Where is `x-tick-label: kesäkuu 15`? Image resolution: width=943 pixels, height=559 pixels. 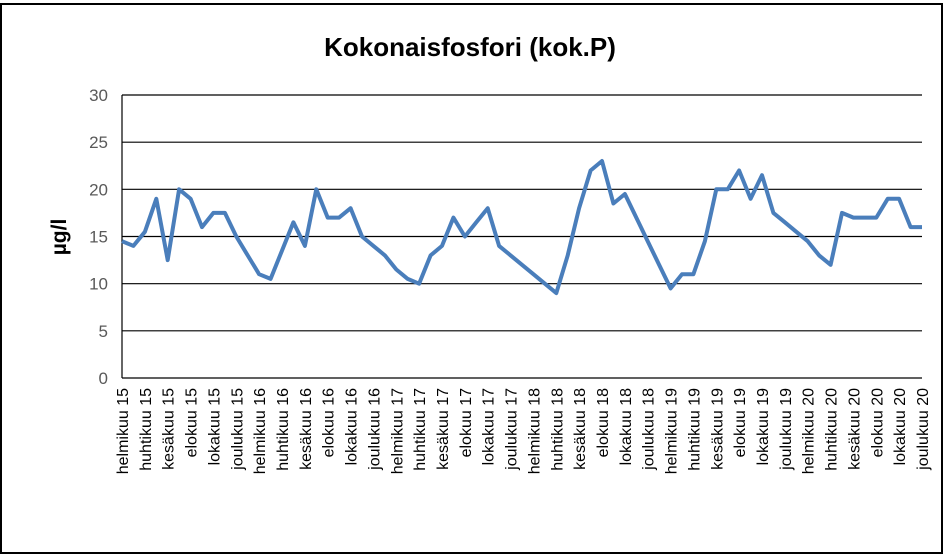
x-tick-label: kesäkuu 15 is located at coordinates (169, 429).